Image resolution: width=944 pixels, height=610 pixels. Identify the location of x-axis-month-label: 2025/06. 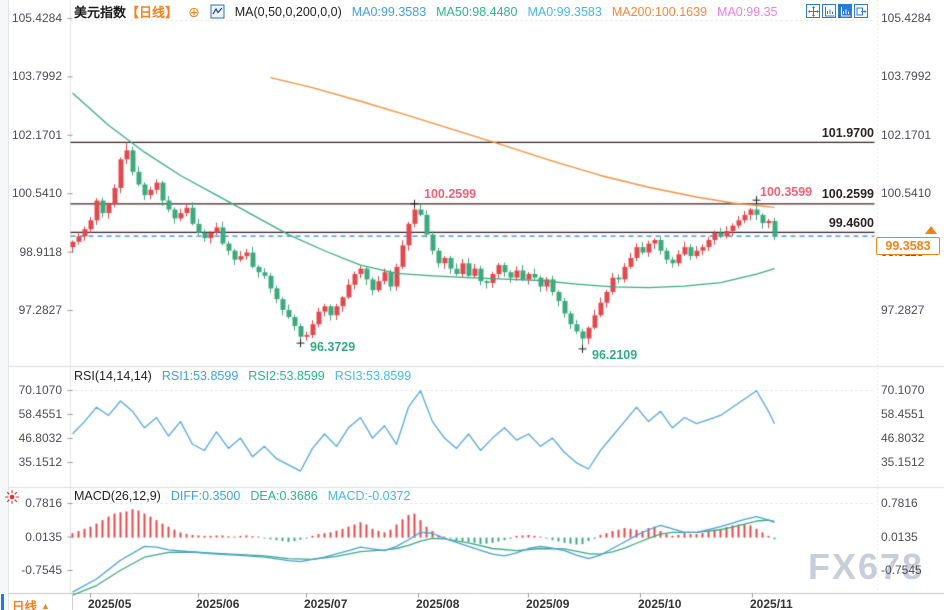
(218, 603).